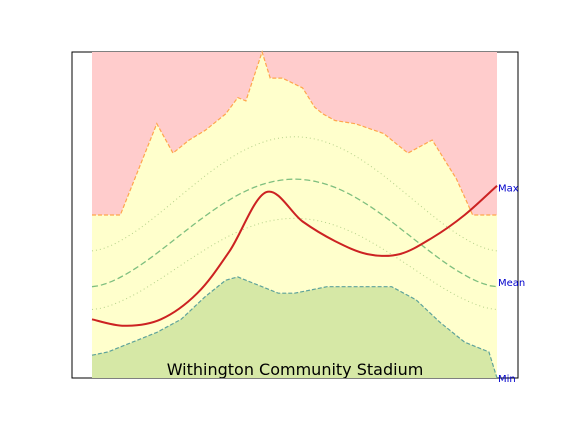 This screenshot has height=432, width=576. Describe the element at coordinates (507, 379) in the screenshot. I see `right-label-min: Min` at that location.